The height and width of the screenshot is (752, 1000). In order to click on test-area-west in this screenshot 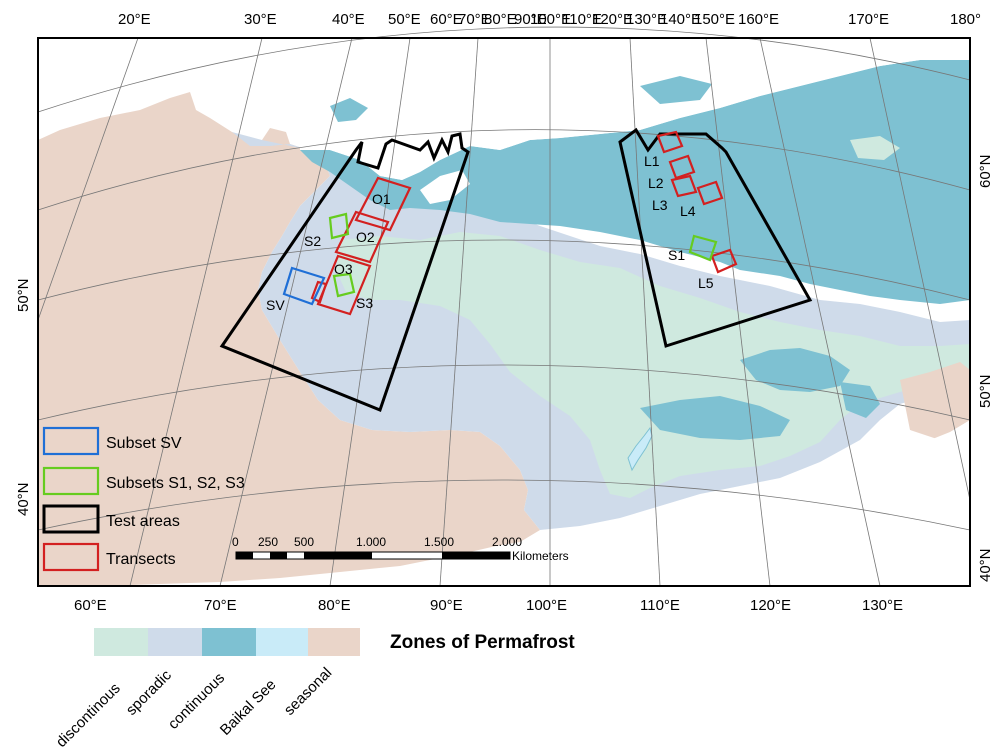, I will do `click(344, 272)`.